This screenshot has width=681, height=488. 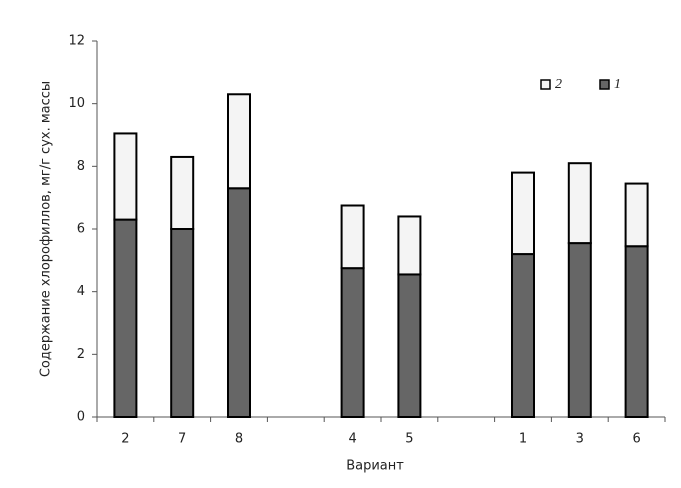 What do you see at coordinates (352, 439) in the screenshot?
I see `x-tick-label: 4` at bounding box center [352, 439].